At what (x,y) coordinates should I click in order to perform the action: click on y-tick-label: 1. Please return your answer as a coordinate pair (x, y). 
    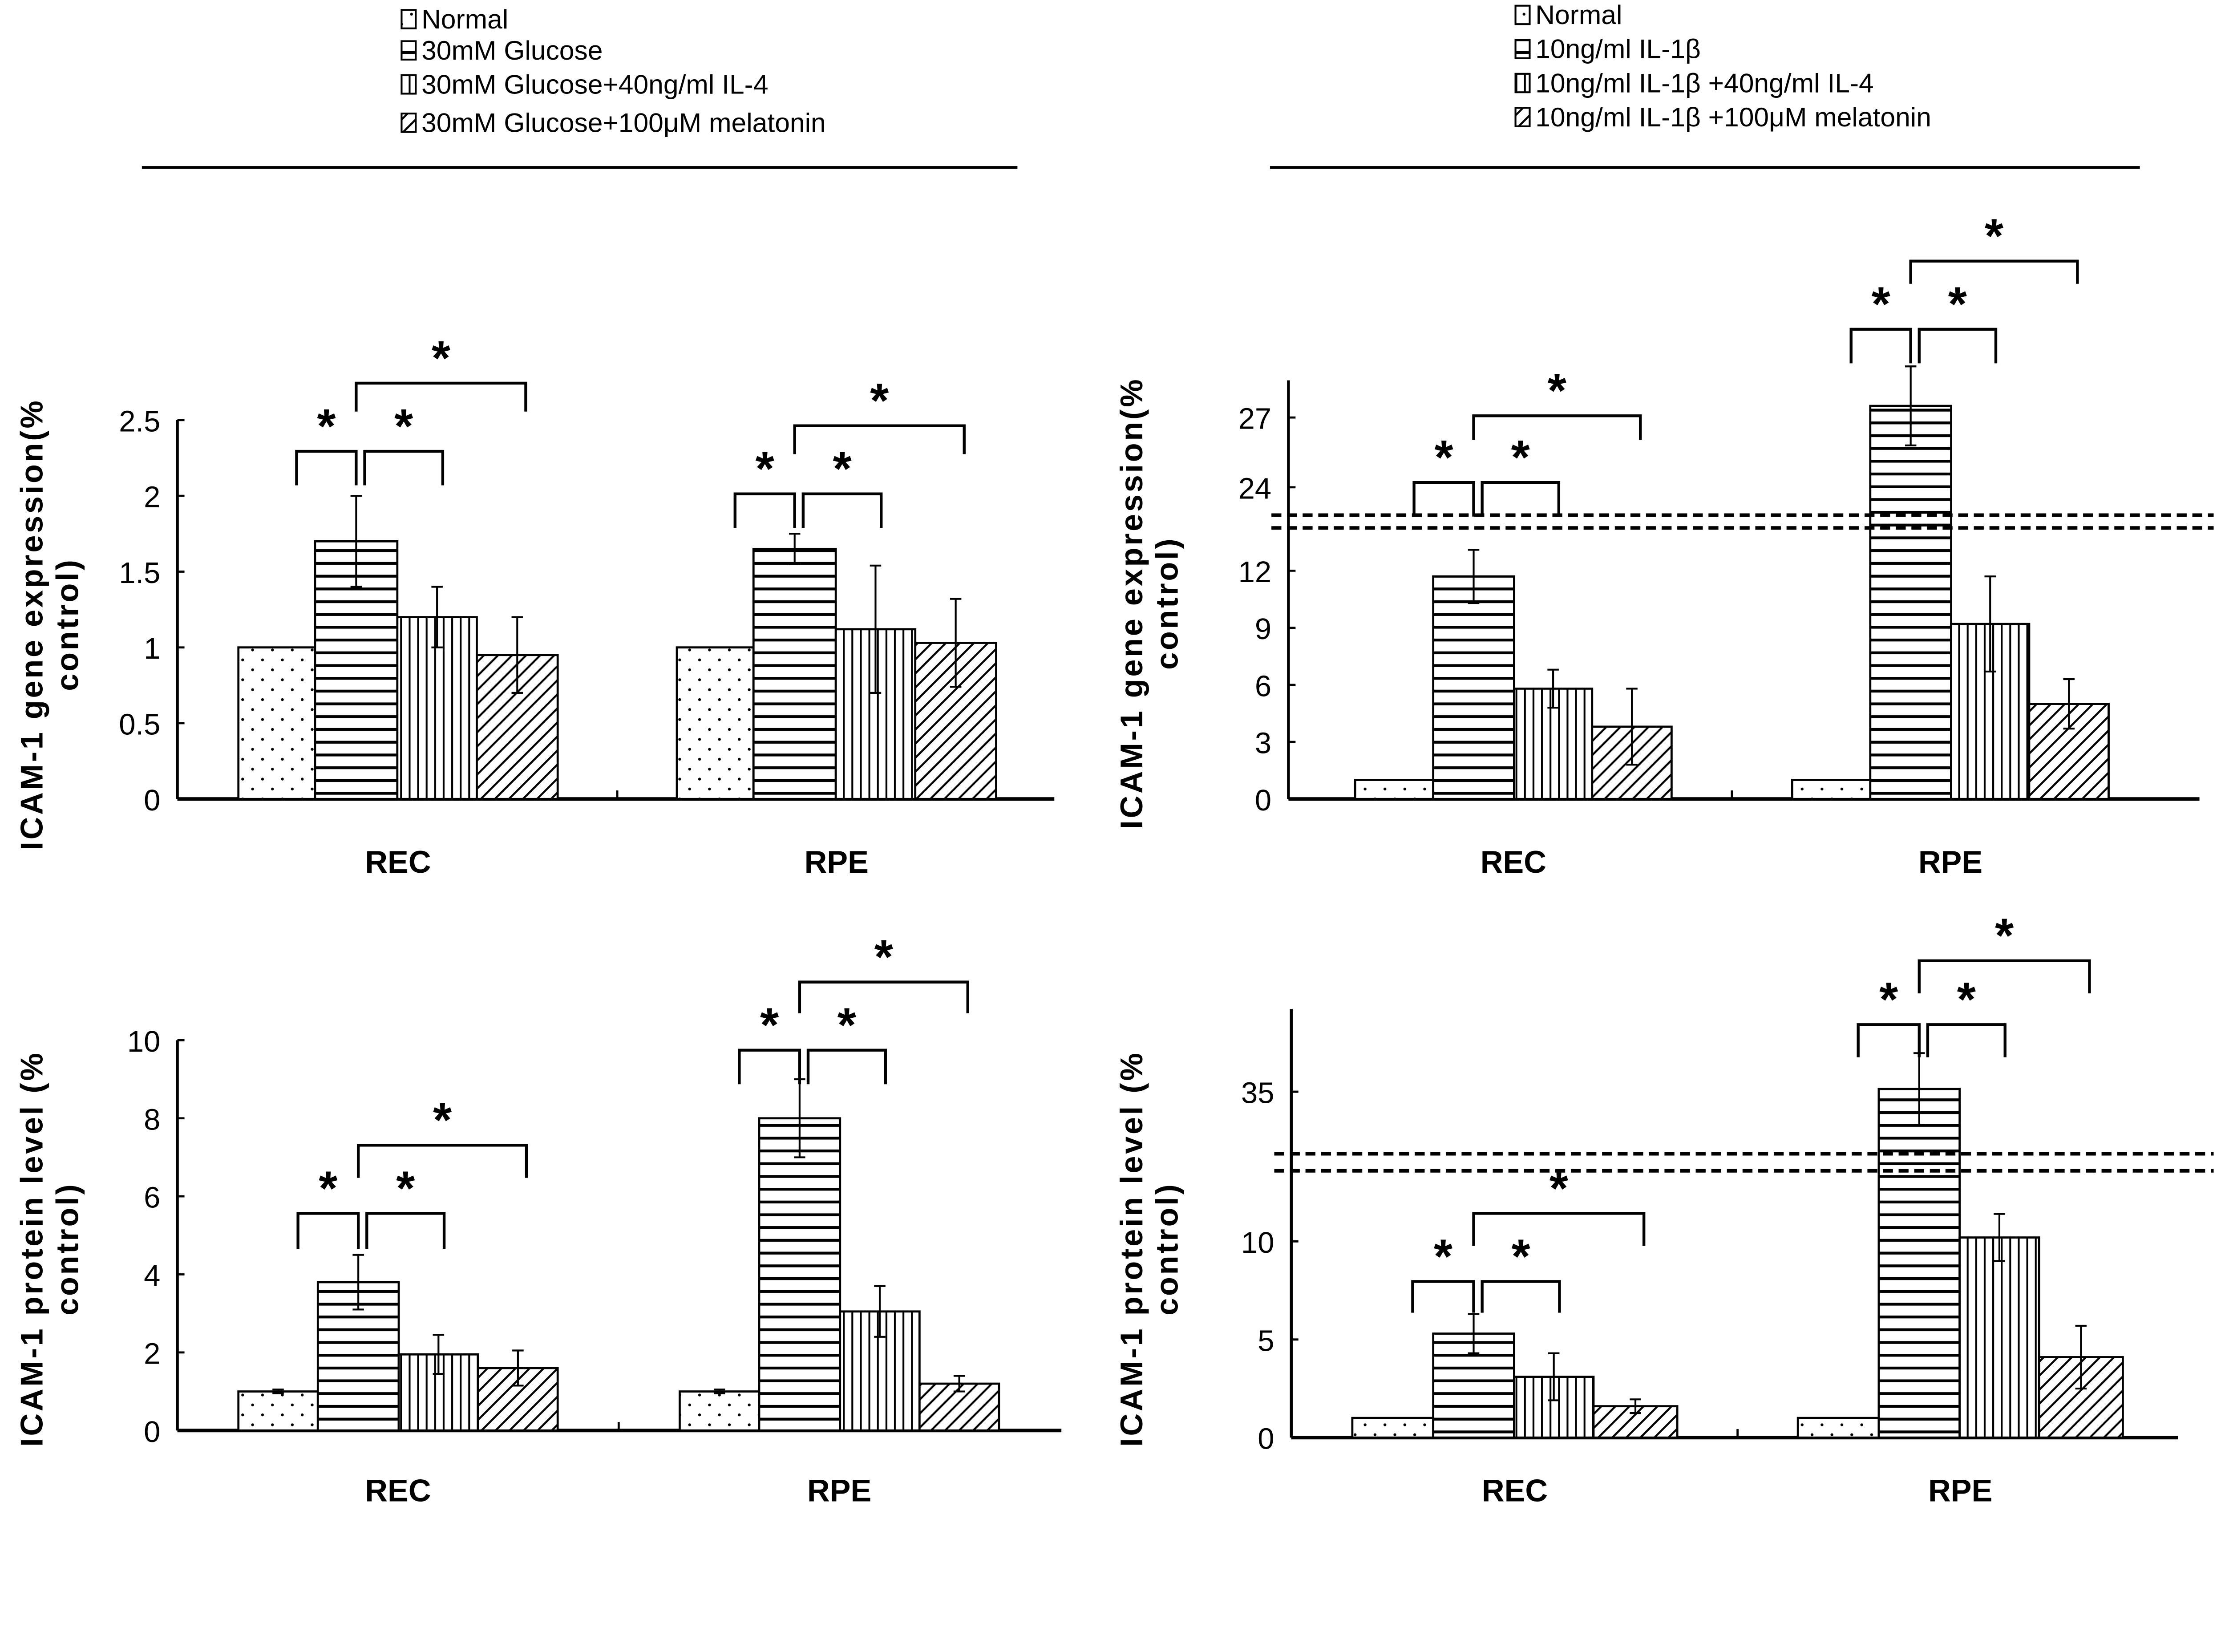
    Looking at the image, I should click on (152, 648).